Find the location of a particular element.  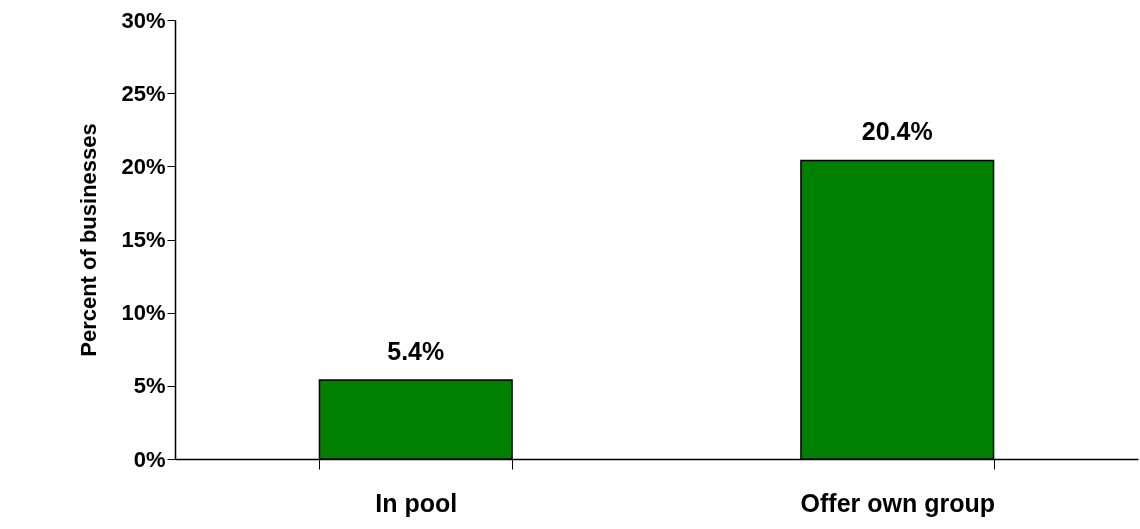

data-label: 5.4% is located at coordinates (416, 350).